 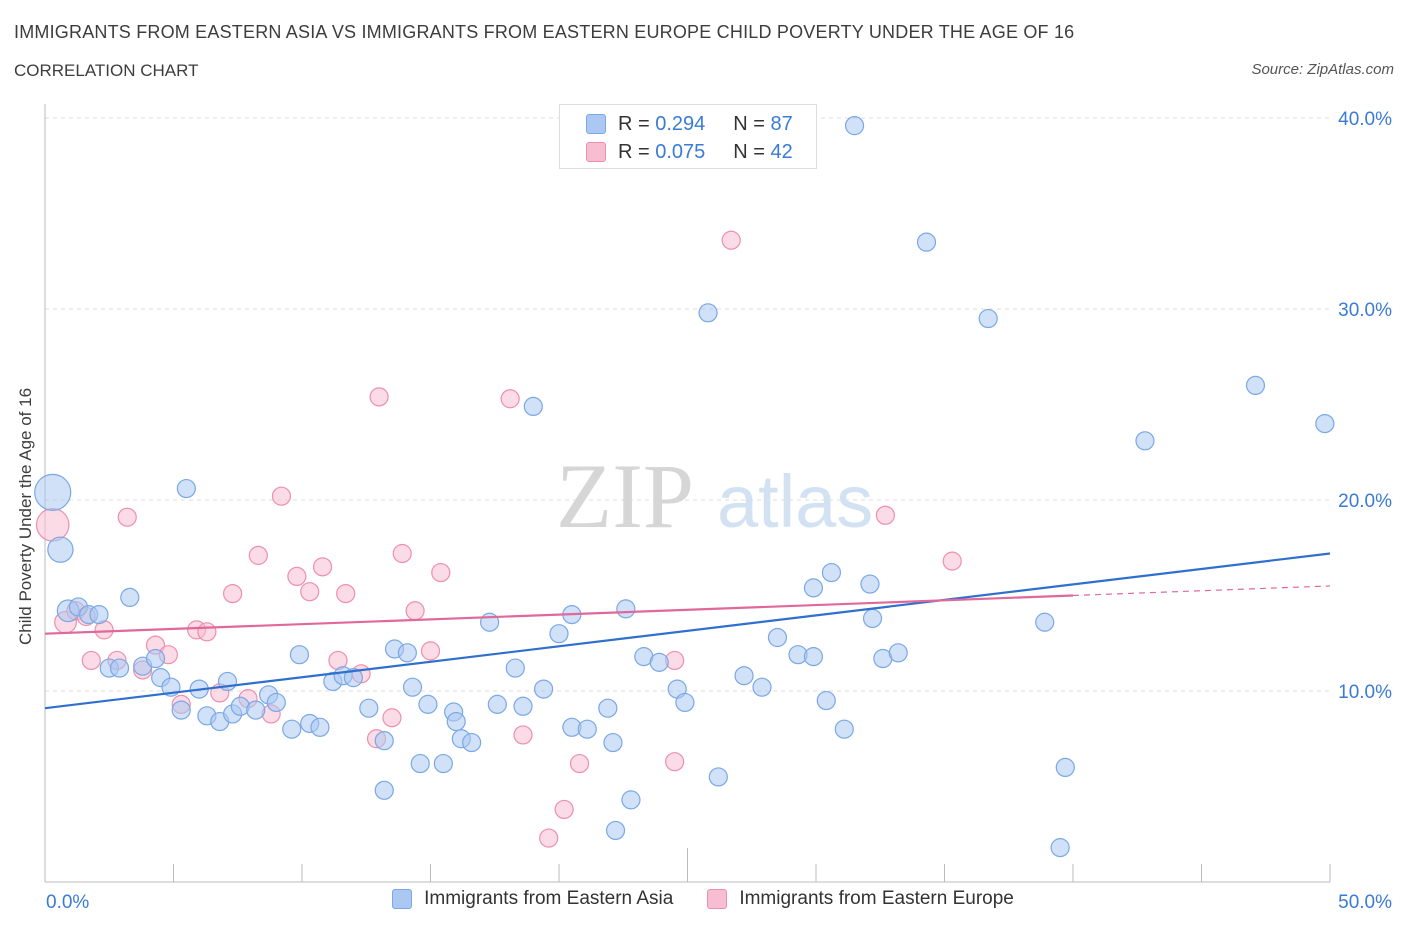 What do you see at coordinates (25, 516) in the screenshot?
I see `y-axis-label: Child Poverty Under the Age of 16` at bounding box center [25, 516].